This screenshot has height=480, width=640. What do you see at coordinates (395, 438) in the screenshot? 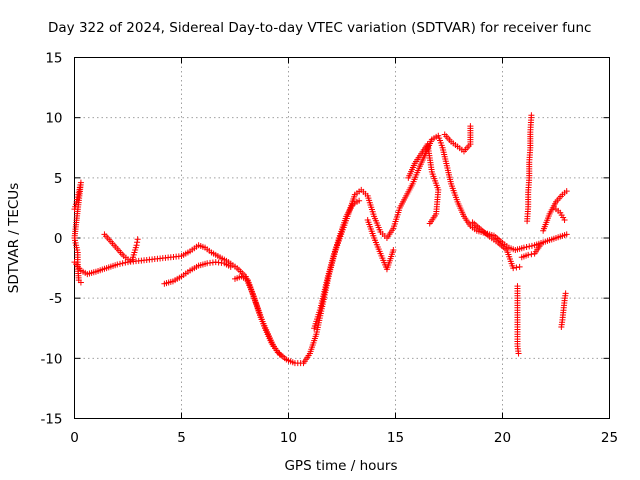
I see `x-tick-label: 15` at bounding box center [395, 438].